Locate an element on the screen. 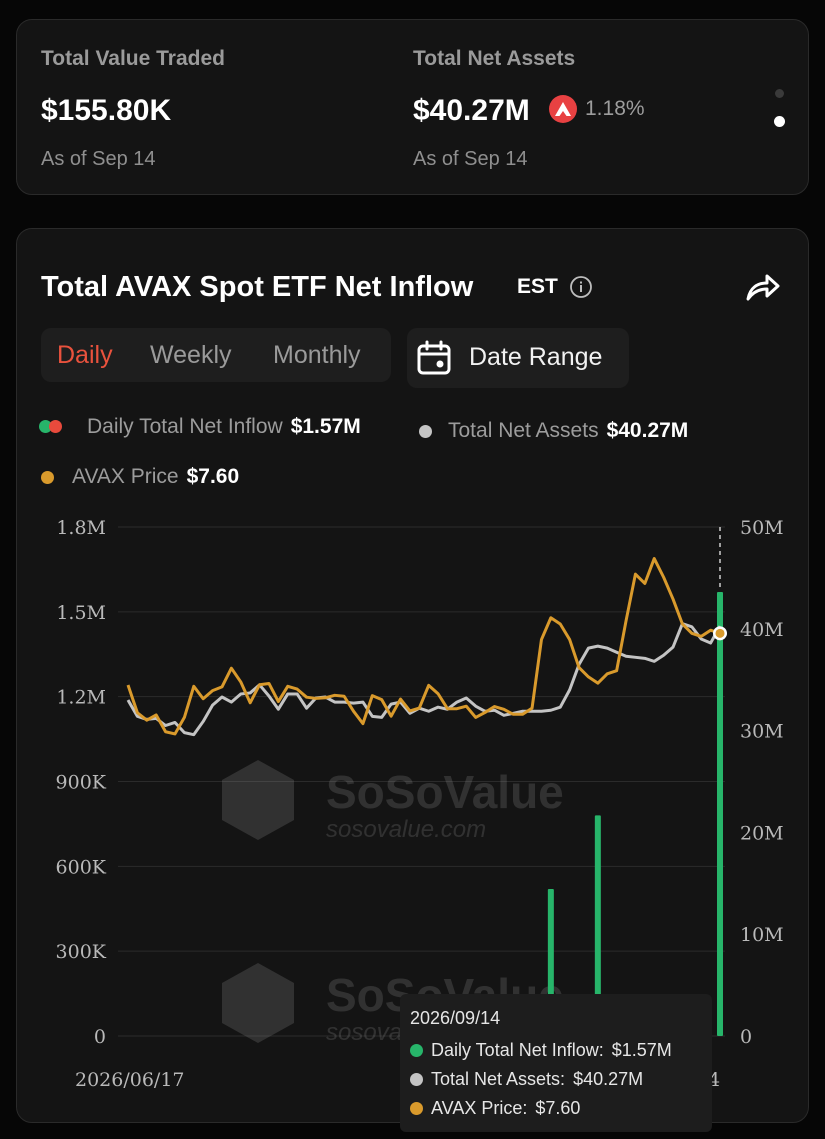 The image size is (825, 1139). right-axis-tick: 10M is located at coordinates (762, 935).